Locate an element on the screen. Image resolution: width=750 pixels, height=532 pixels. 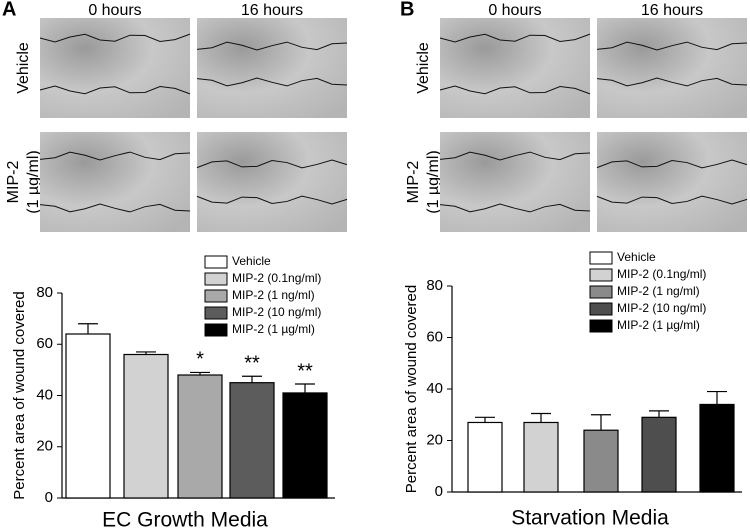
panel-label: B is located at coordinates (407, 10).